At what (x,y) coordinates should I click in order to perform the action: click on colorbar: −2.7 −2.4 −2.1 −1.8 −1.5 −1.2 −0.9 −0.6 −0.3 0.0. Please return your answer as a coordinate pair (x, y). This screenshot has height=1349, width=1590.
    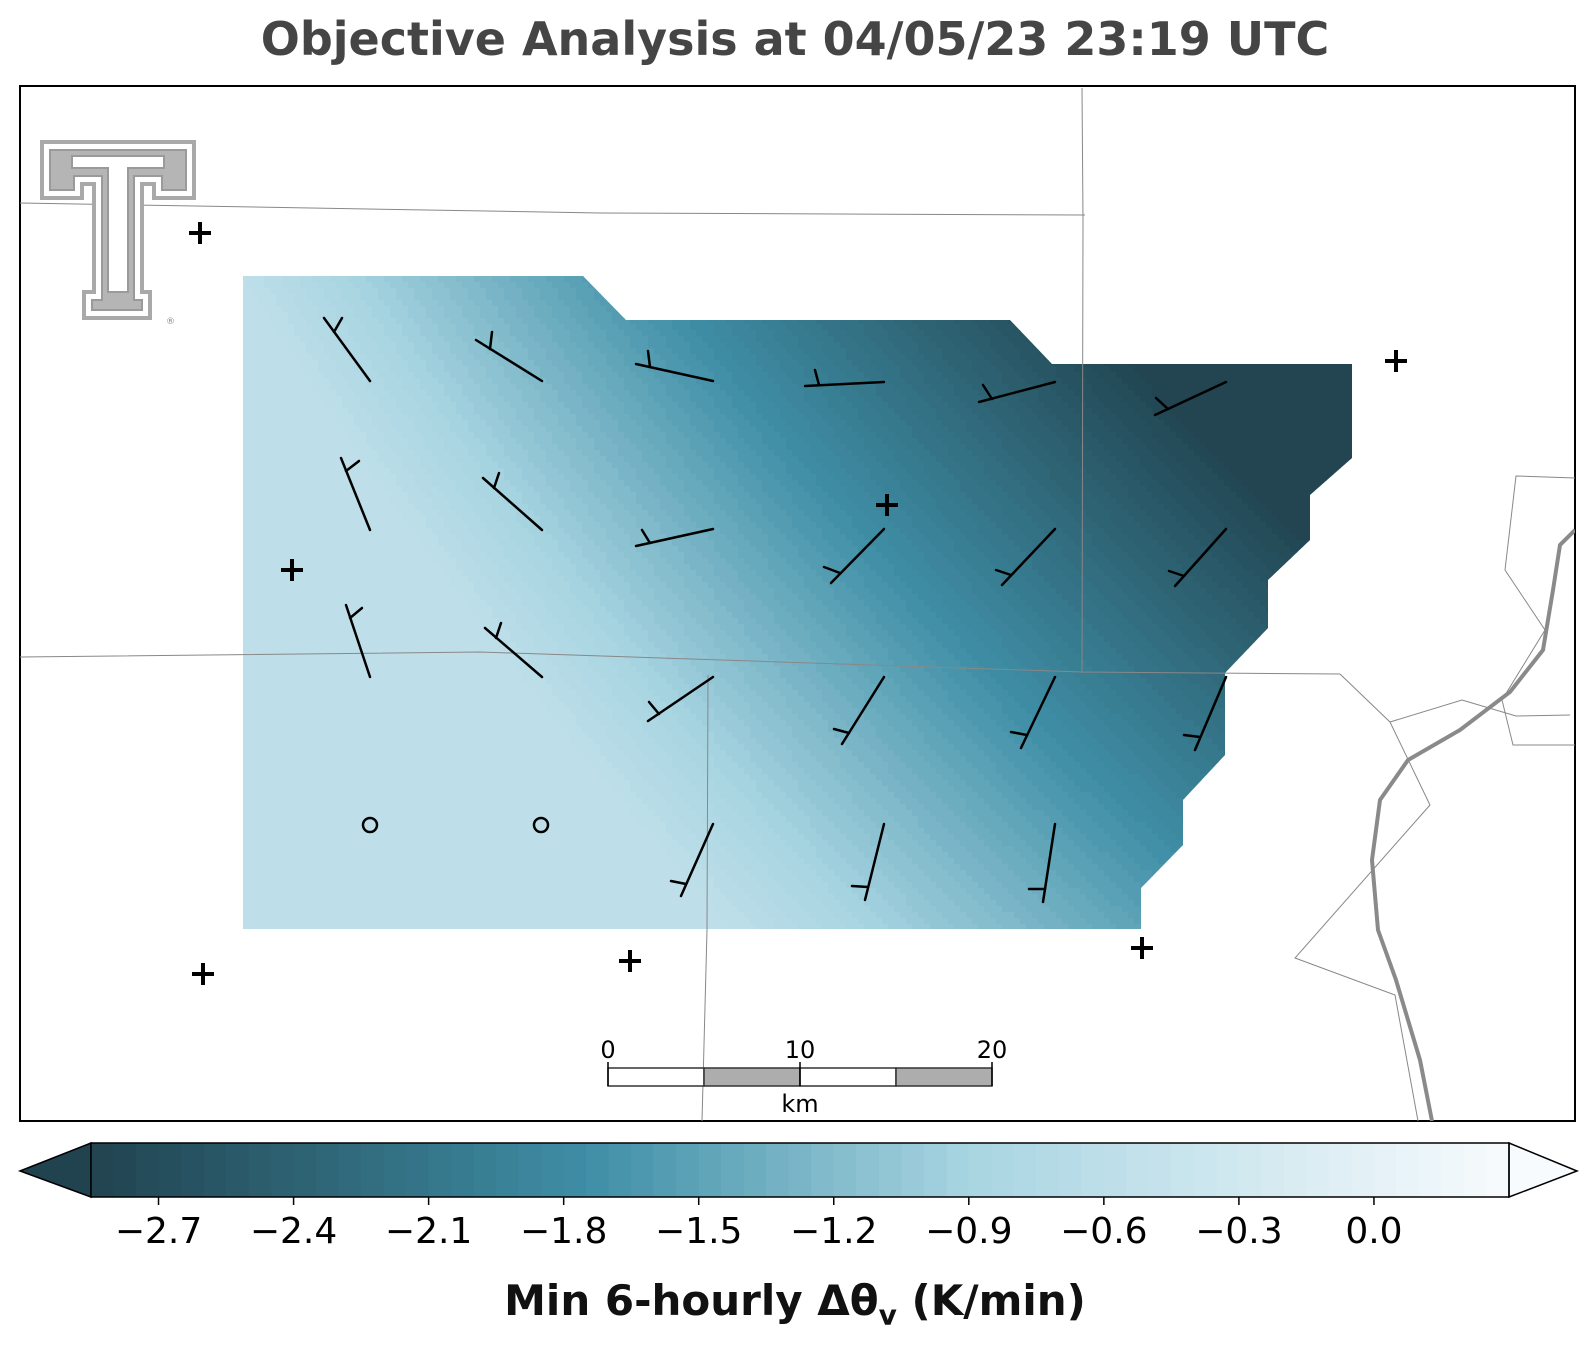
    Looking at the image, I should click on (798, 1196).